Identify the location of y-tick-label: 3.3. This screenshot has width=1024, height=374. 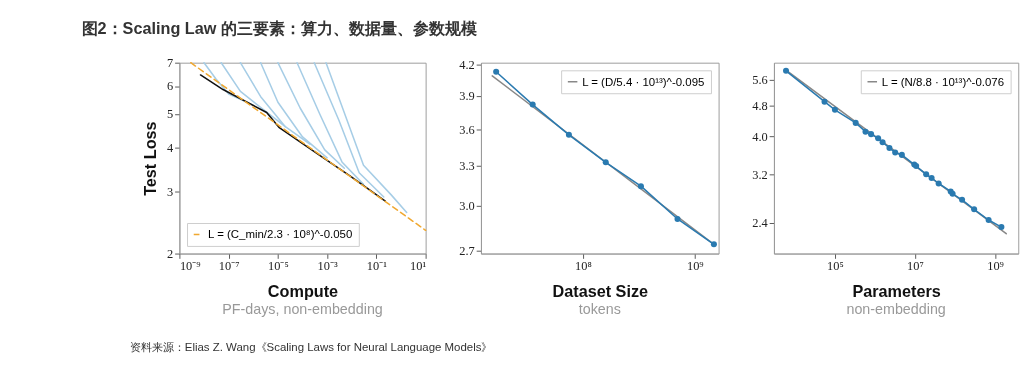
(467, 166).